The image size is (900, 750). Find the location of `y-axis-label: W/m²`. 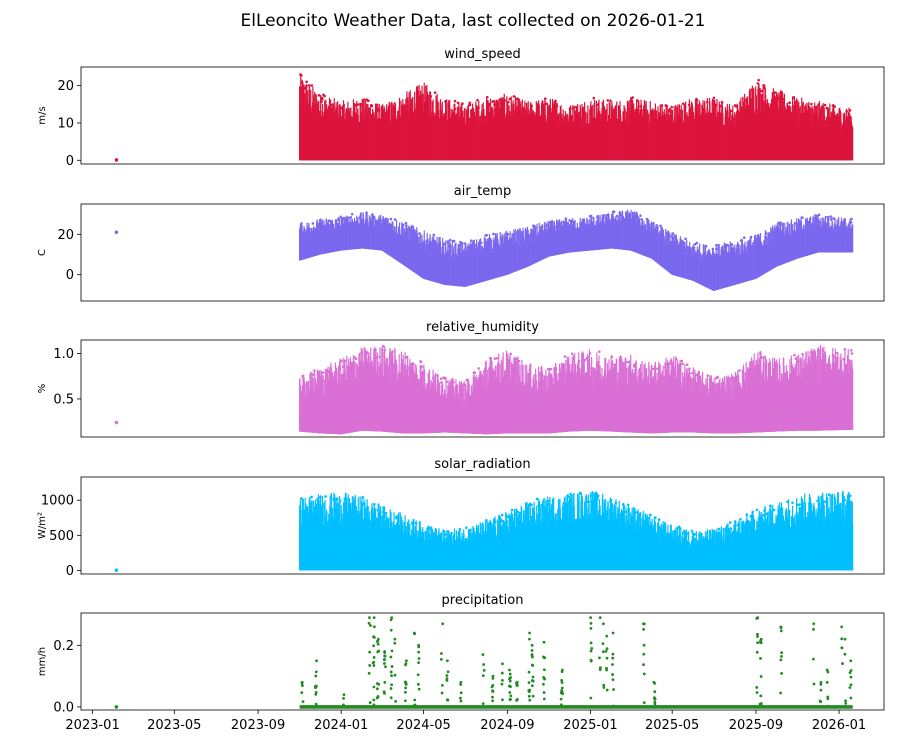

y-axis-label: W/m² is located at coordinates (42, 525).